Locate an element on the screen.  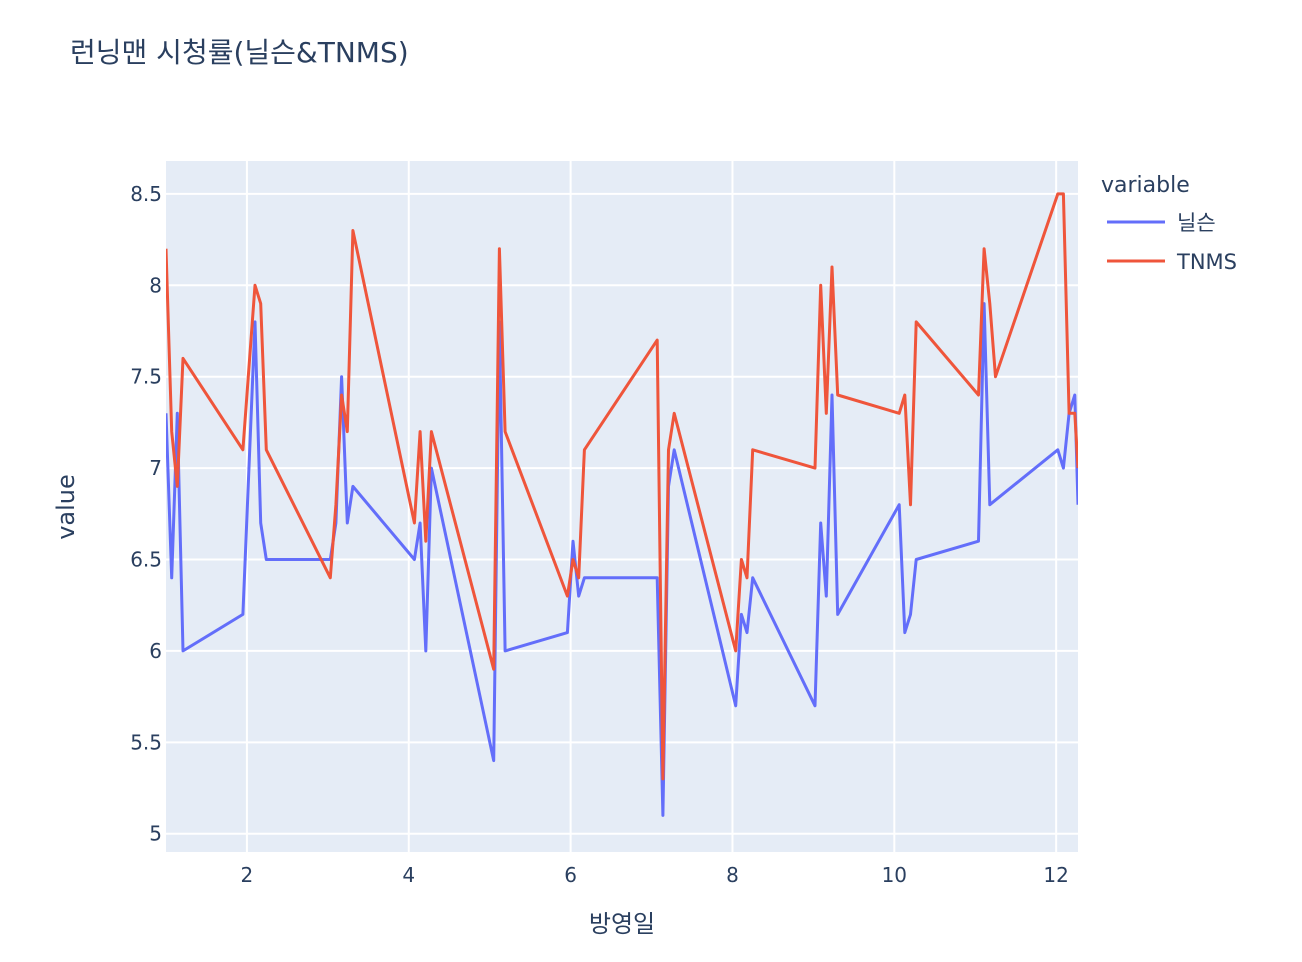
x-axis-title: 방영일 is located at coordinates (622, 924).